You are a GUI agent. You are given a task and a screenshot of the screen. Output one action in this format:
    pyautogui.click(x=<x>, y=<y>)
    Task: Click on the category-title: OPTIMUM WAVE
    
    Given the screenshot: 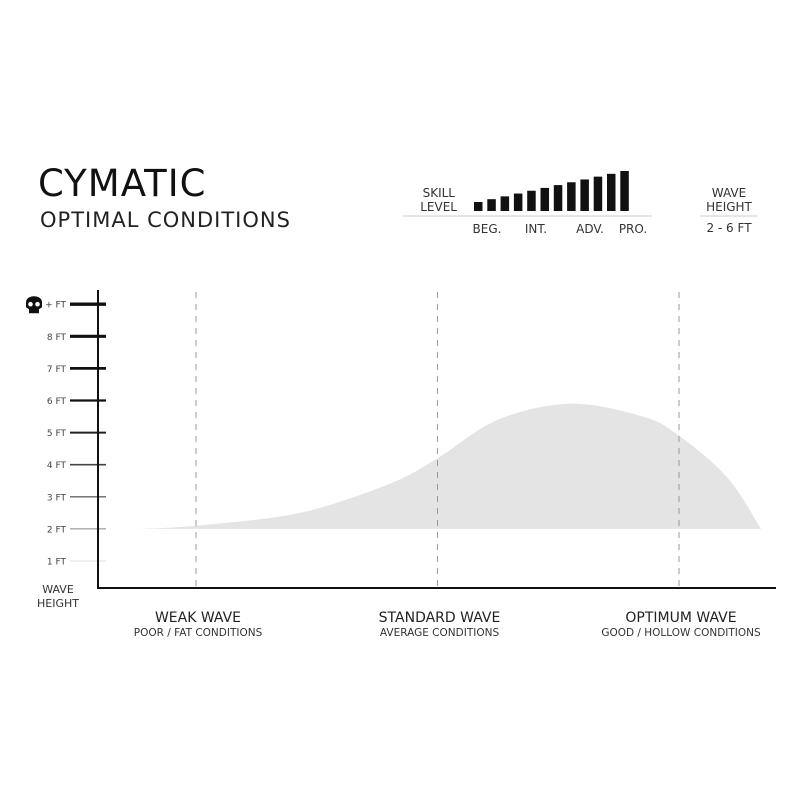 What is the action you would take?
    pyautogui.click(x=680, y=618)
    